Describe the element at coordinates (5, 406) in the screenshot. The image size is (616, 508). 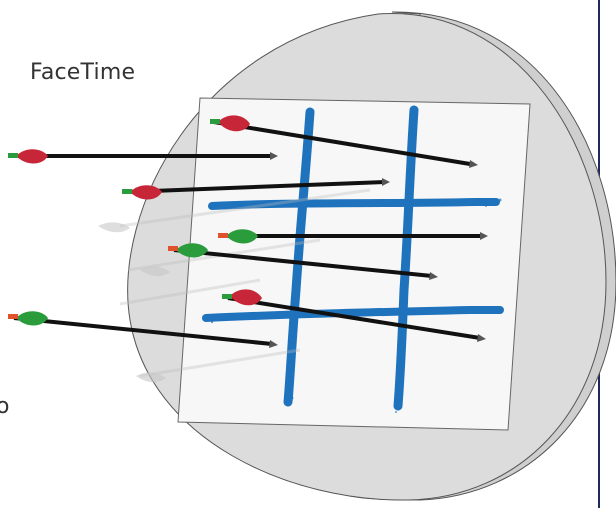
I see `partial-label: o` at that location.